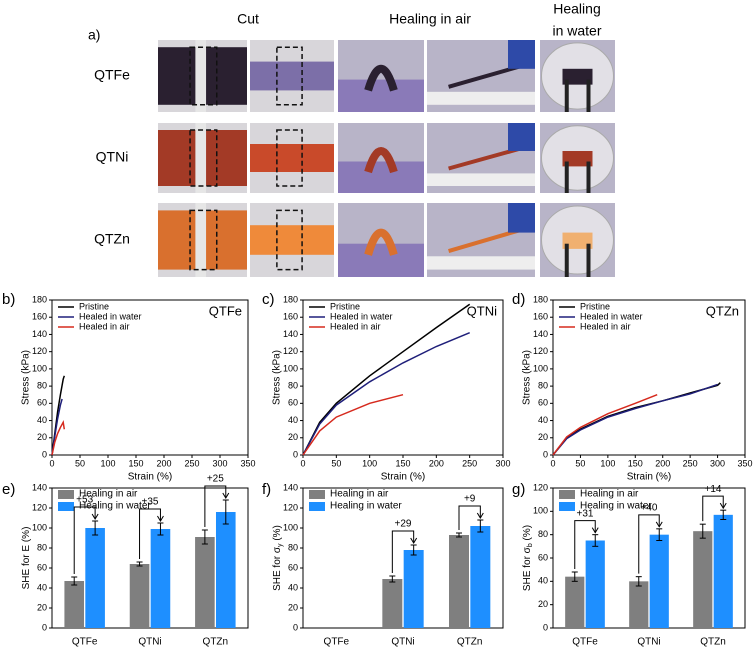  Describe the element at coordinates (518, 489) in the screenshot. I see `panel-label: g)` at that location.